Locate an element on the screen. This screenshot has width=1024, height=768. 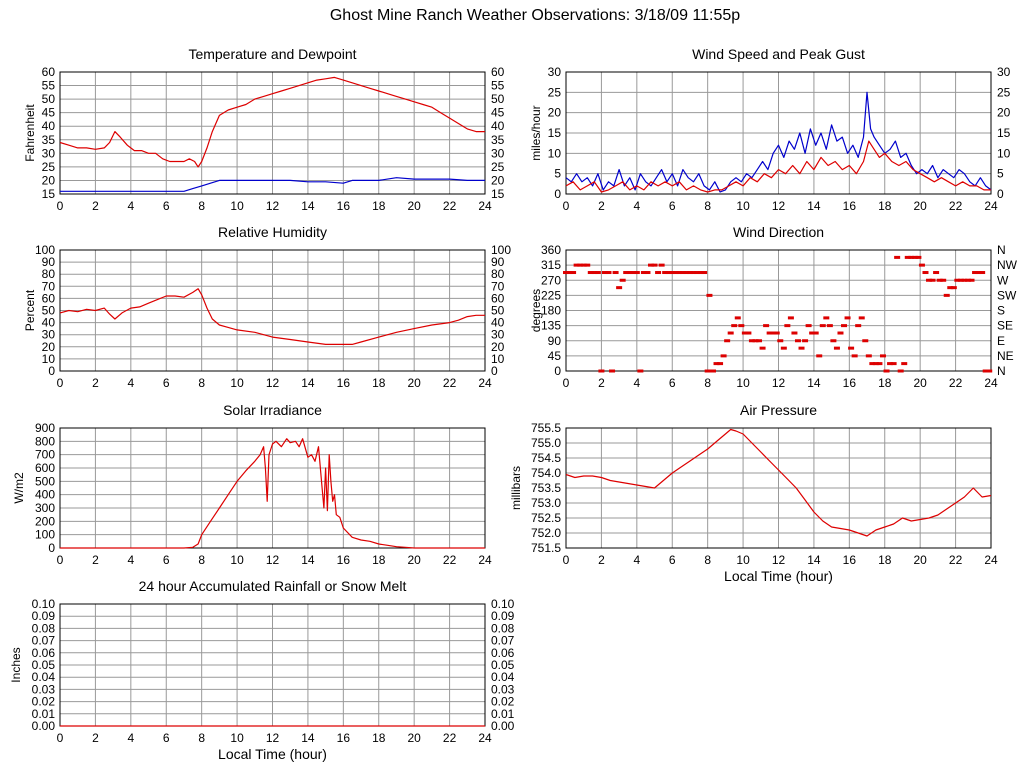
y-tick-label: 135 is located at coordinates (551, 326).